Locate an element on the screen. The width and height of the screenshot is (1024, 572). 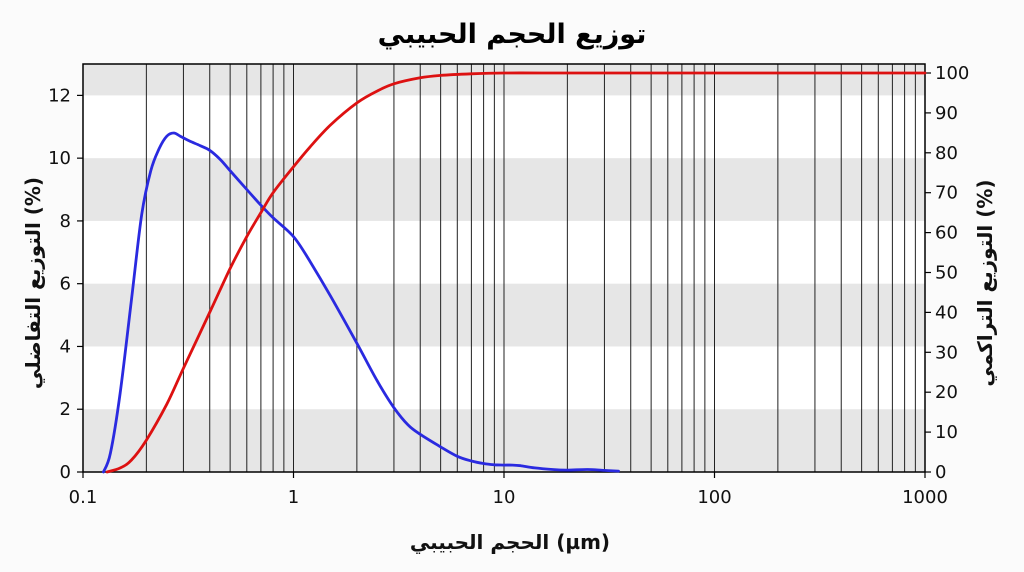
x-tick-label: 0.1 is located at coordinates (83, 497).